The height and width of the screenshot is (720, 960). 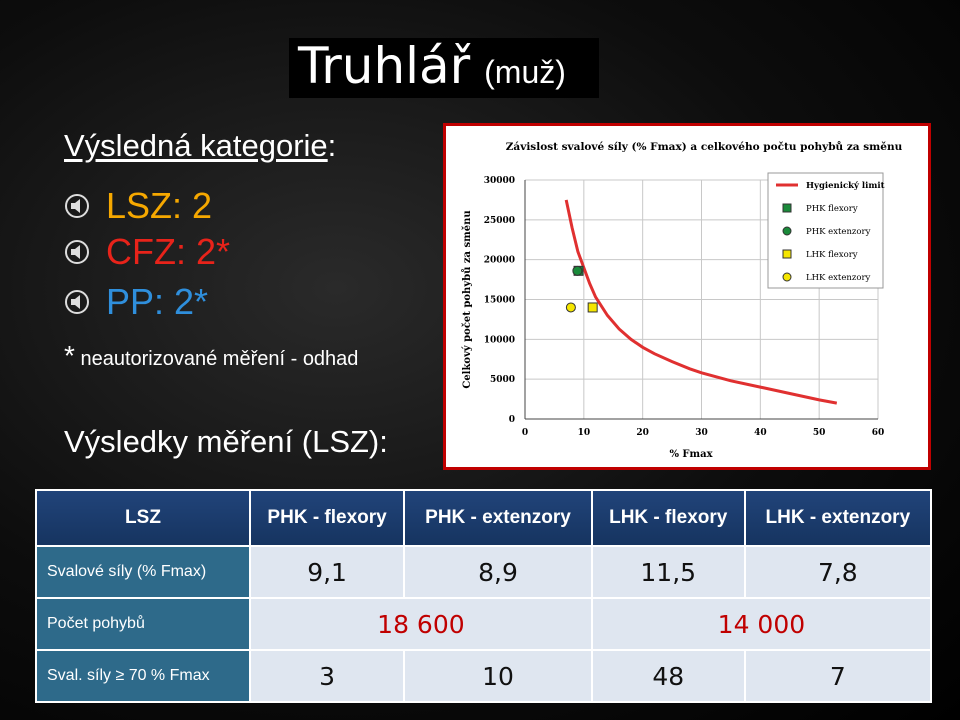 I want to click on chart-legend-label: LHK flexory, so click(x=832, y=255).